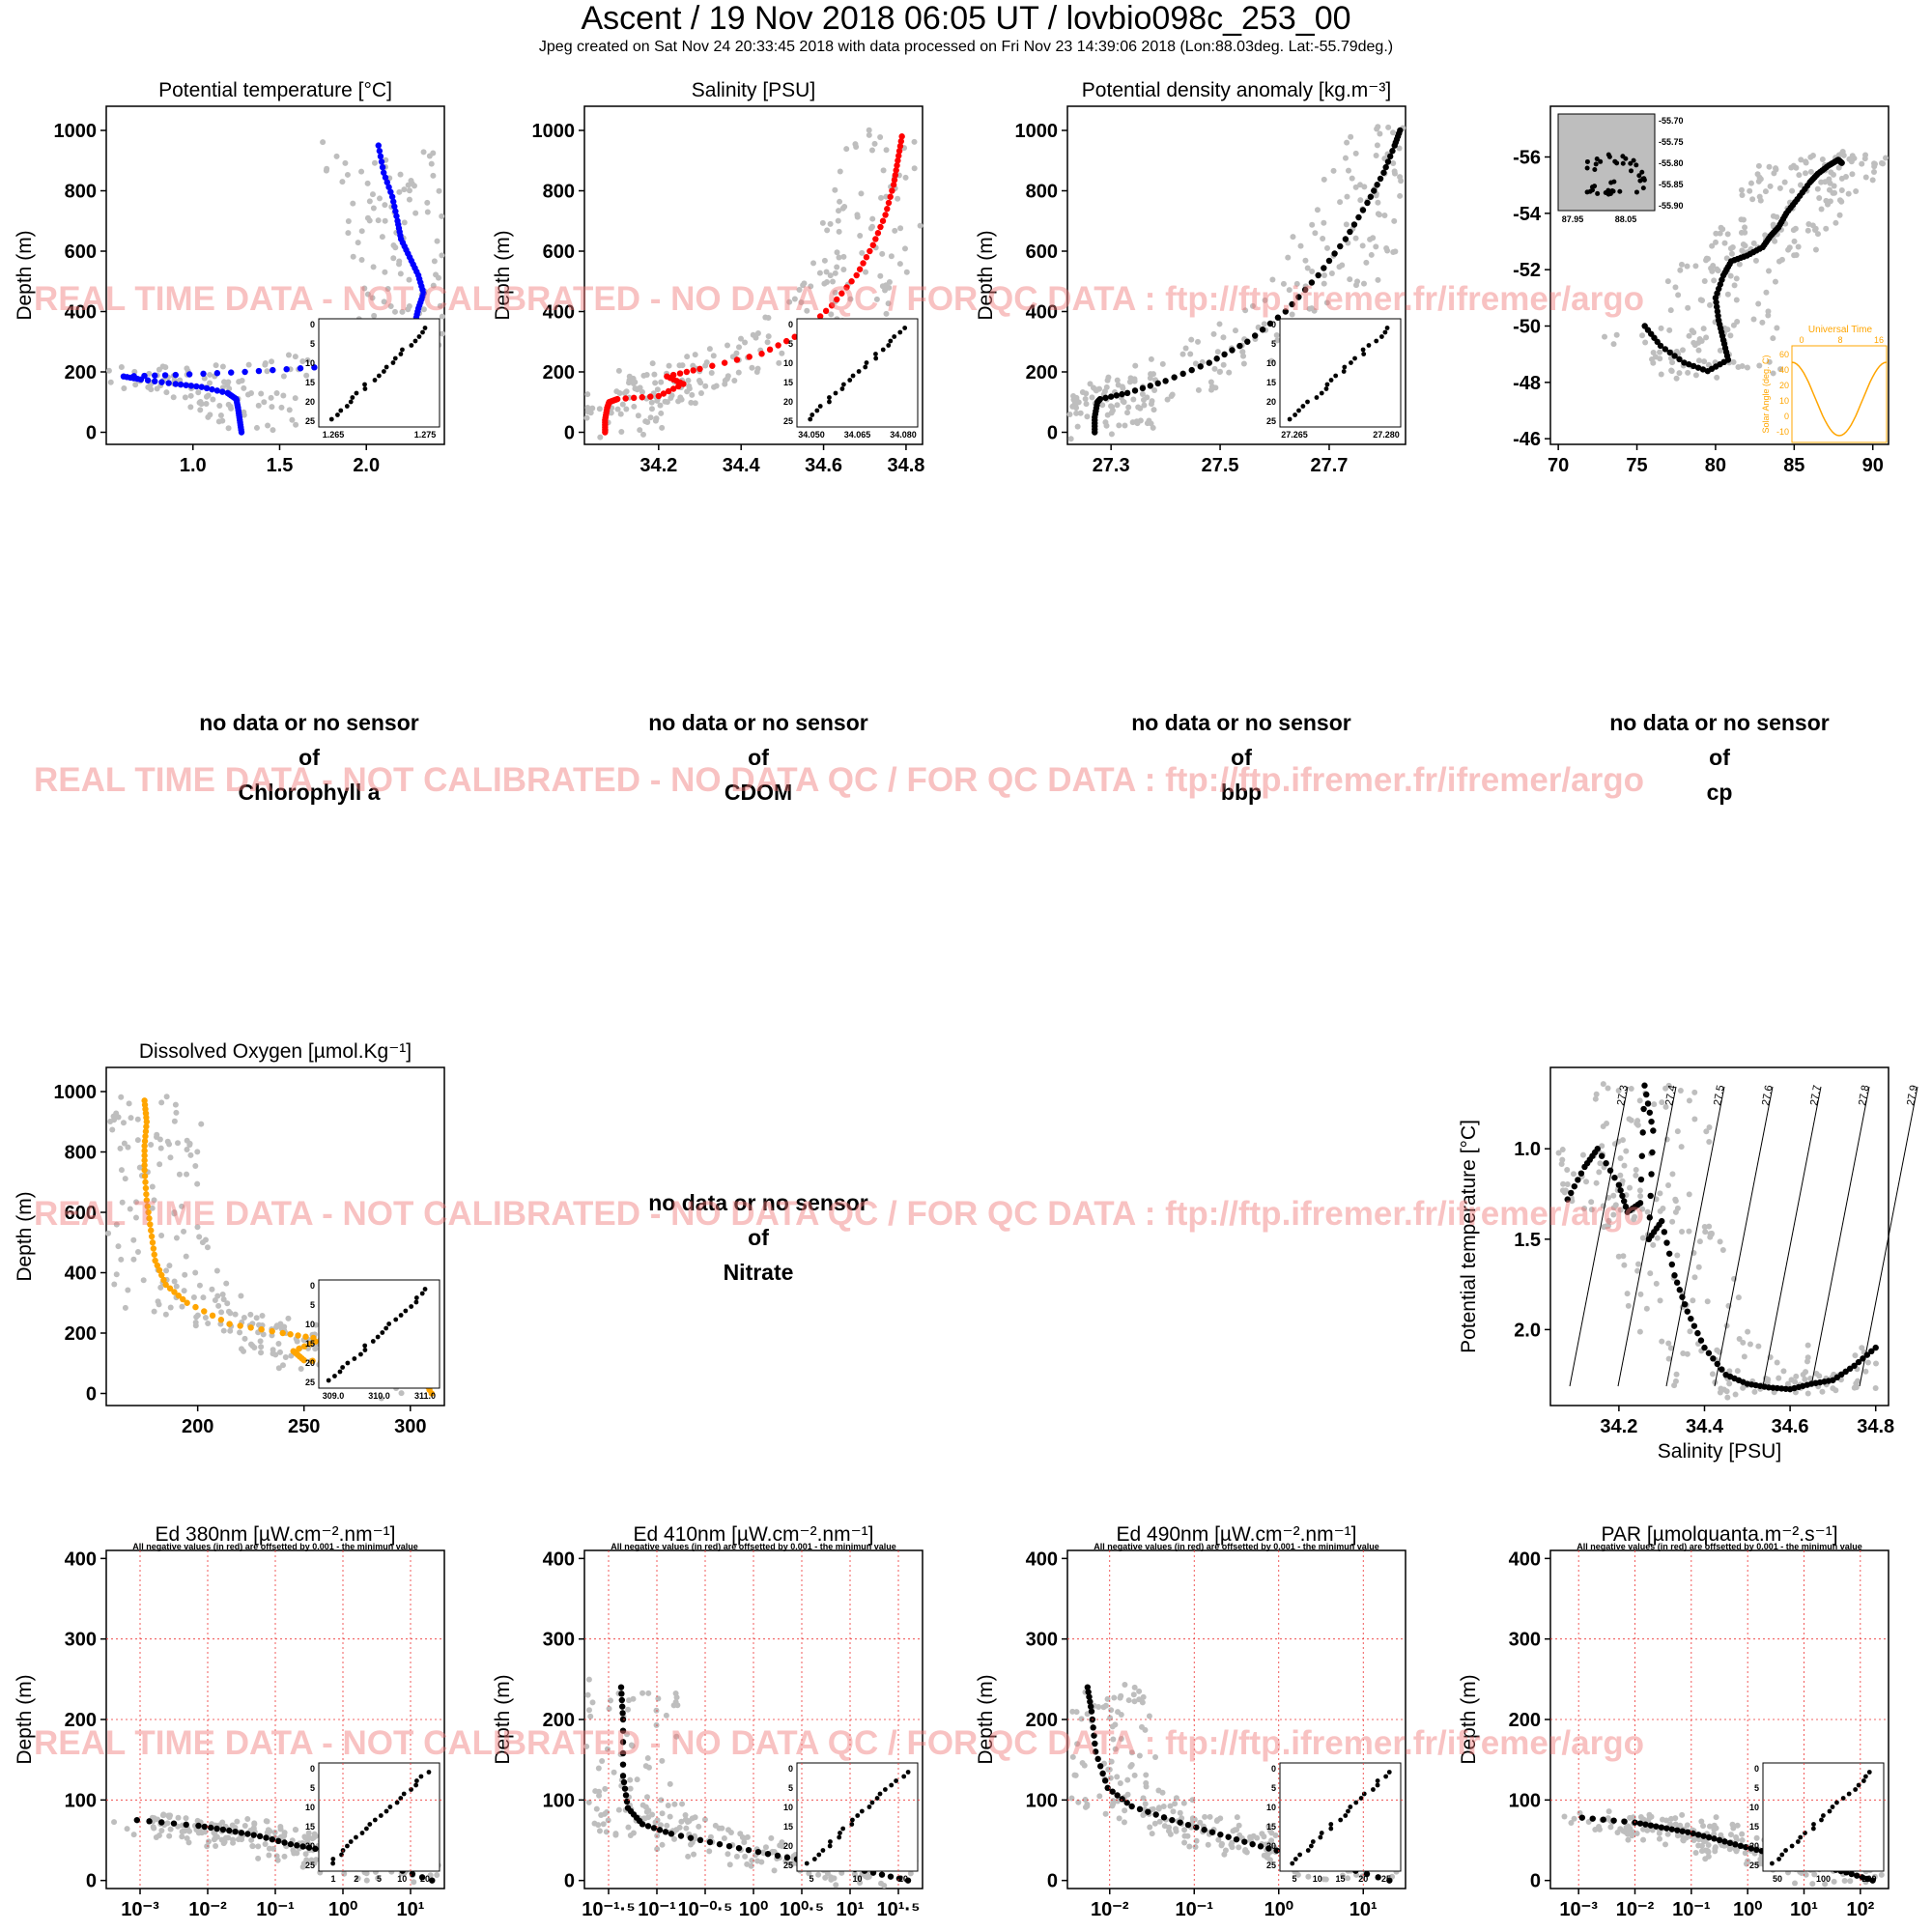 This screenshot has width=1932, height=1932. What do you see at coordinates (1671, 121) in the screenshot?
I see `zoom-y-tick-label: -55.70` at bounding box center [1671, 121].